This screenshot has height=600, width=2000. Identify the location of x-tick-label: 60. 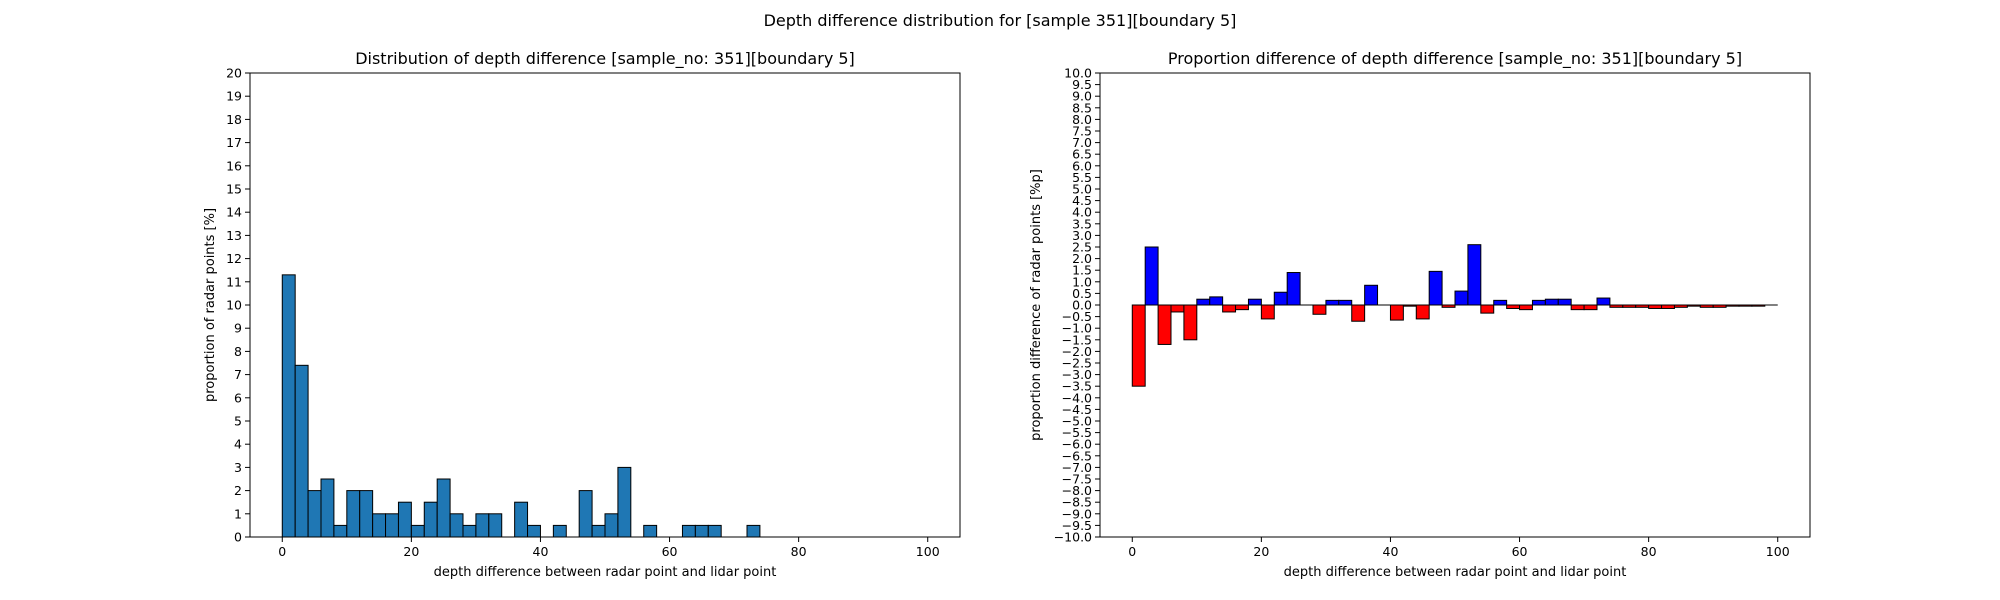
(670, 551).